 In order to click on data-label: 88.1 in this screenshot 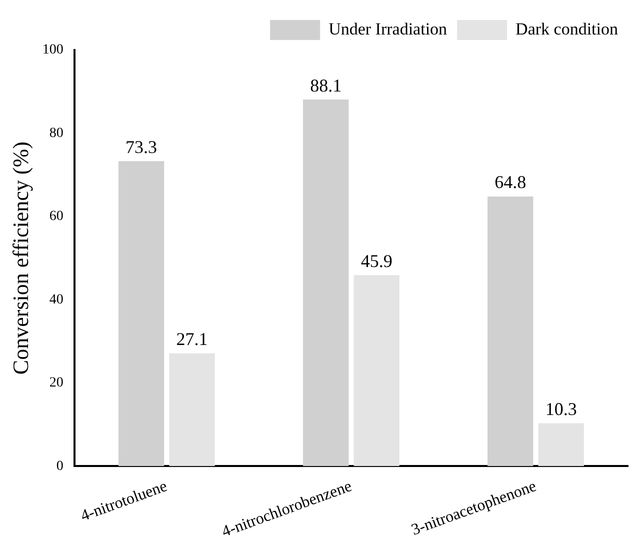, I will do `click(326, 85)`.